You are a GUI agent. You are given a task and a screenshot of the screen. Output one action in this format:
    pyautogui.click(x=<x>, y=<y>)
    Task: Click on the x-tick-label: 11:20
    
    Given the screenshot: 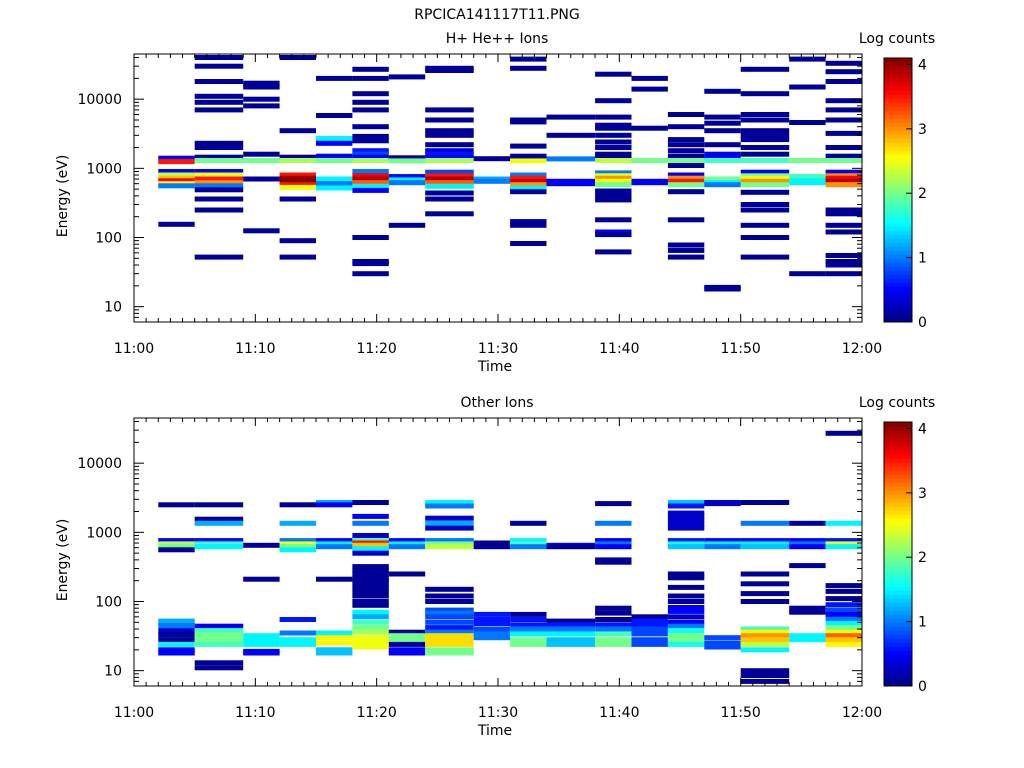 What is the action you would take?
    pyautogui.click(x=376, y=349)
    